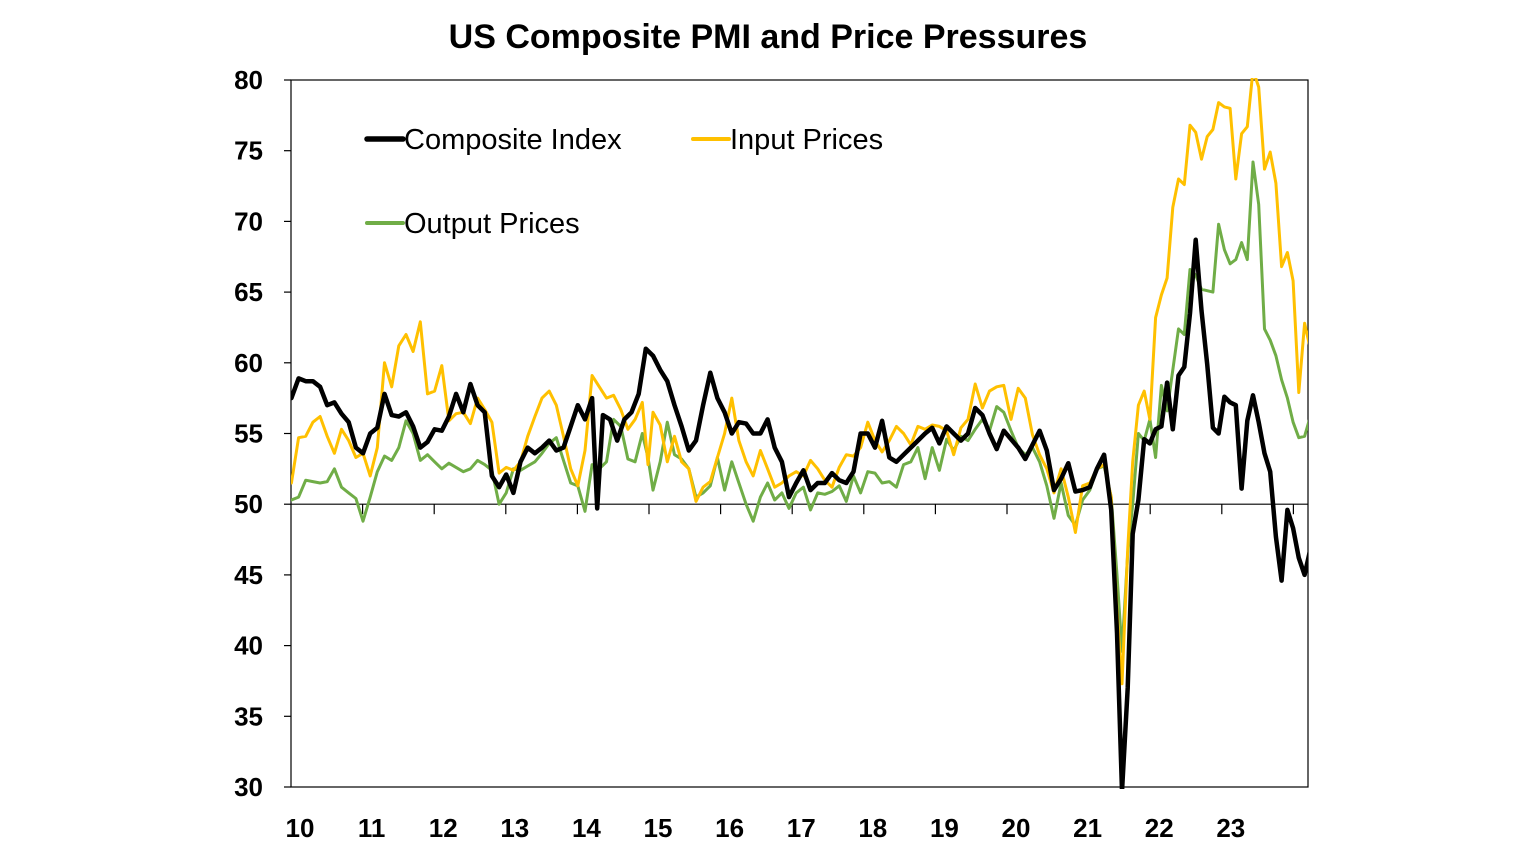 This screenshot has height=848, width=1536. What do you see at coordinates (806, 140) in the screenshot?
I see `legend-label: Input Prices` at bounding box center [806, 140].